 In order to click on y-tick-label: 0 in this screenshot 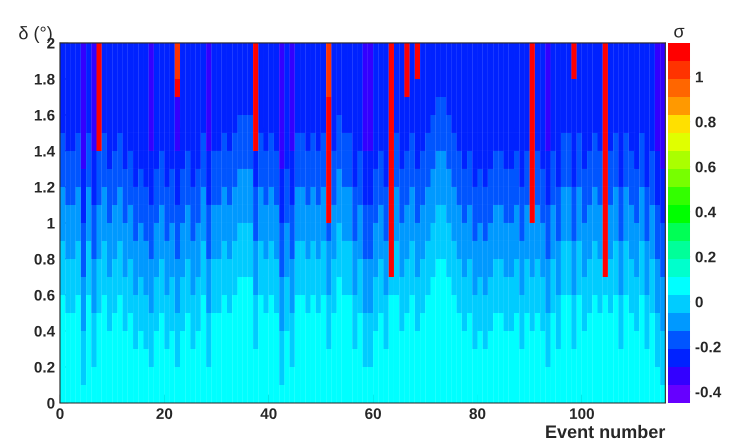, I will do `click(50, 403)`.